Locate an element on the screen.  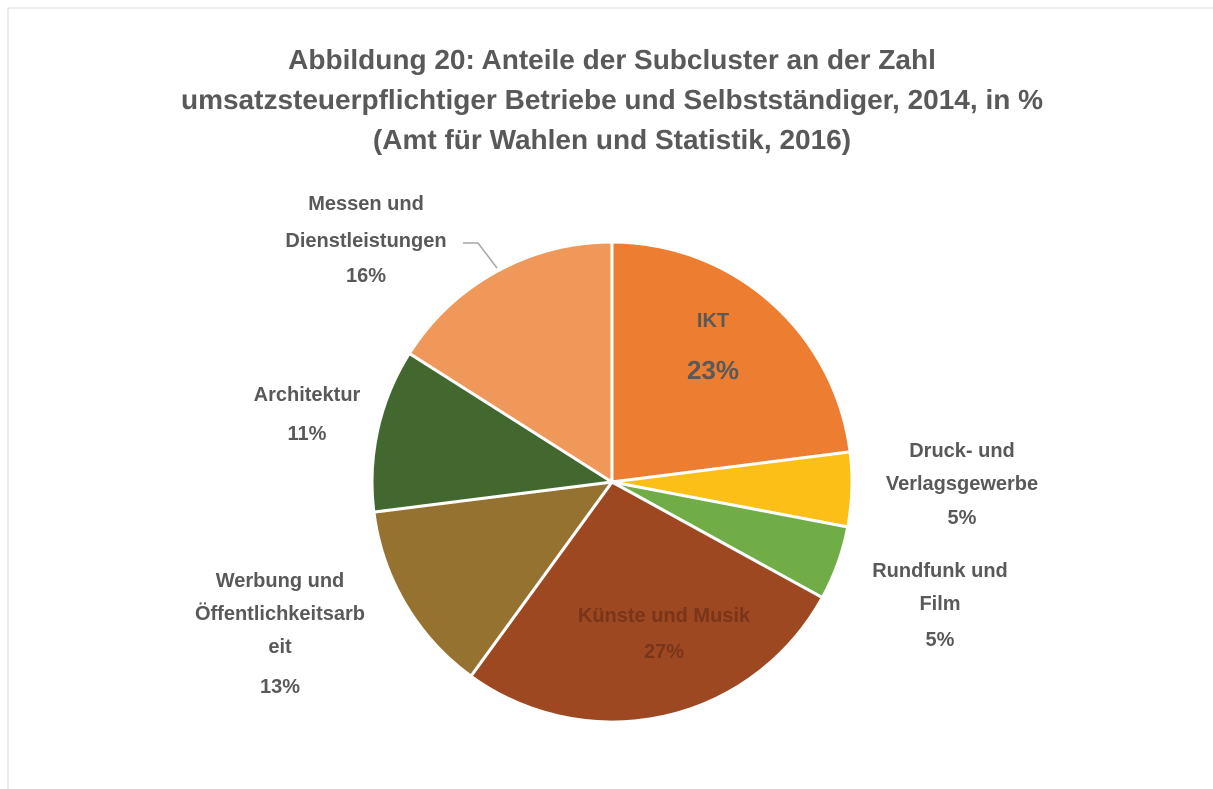
category-label: Künste und Musik is located at coordinates (664, 616).